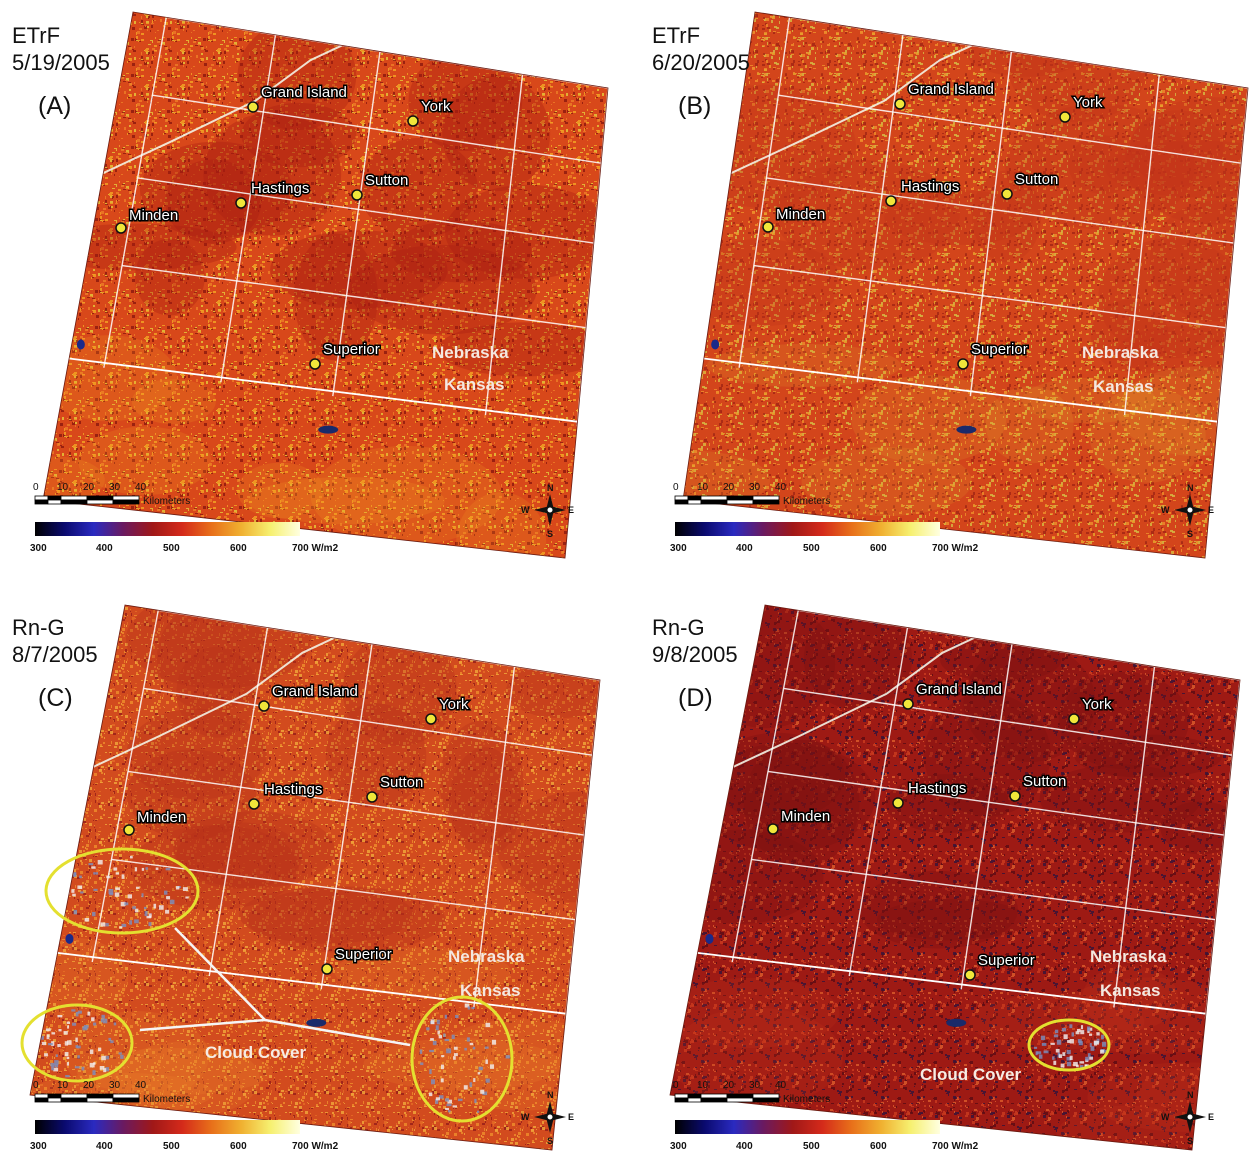 This screenshot has height=1173, width=1251. What do you see at coordinates (1165, 1117) in the screenshot?
I see `compass-w: W` at bounding box center [1165, 1117].